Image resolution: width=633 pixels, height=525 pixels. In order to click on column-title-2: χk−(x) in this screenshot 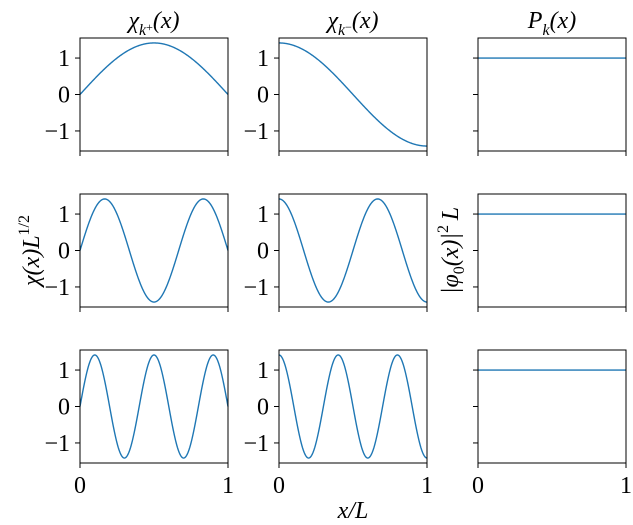, I will do `click(351, 23)`.